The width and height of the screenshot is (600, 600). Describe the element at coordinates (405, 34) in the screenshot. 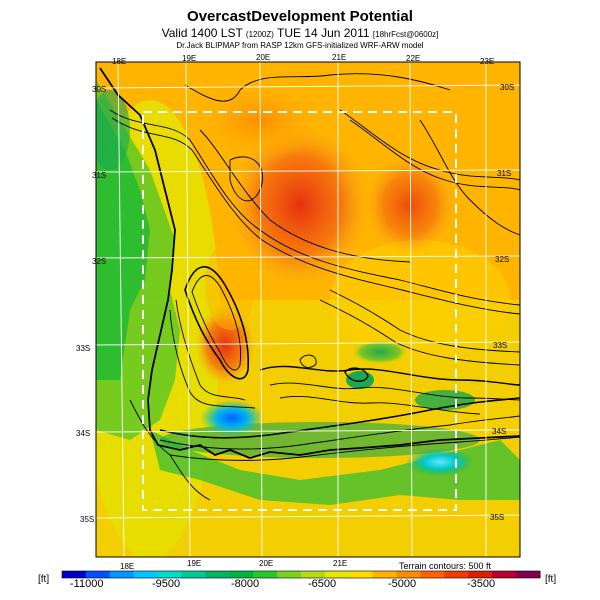

I see `forecast-hour: [18hrFcst@0600z]` at that location.